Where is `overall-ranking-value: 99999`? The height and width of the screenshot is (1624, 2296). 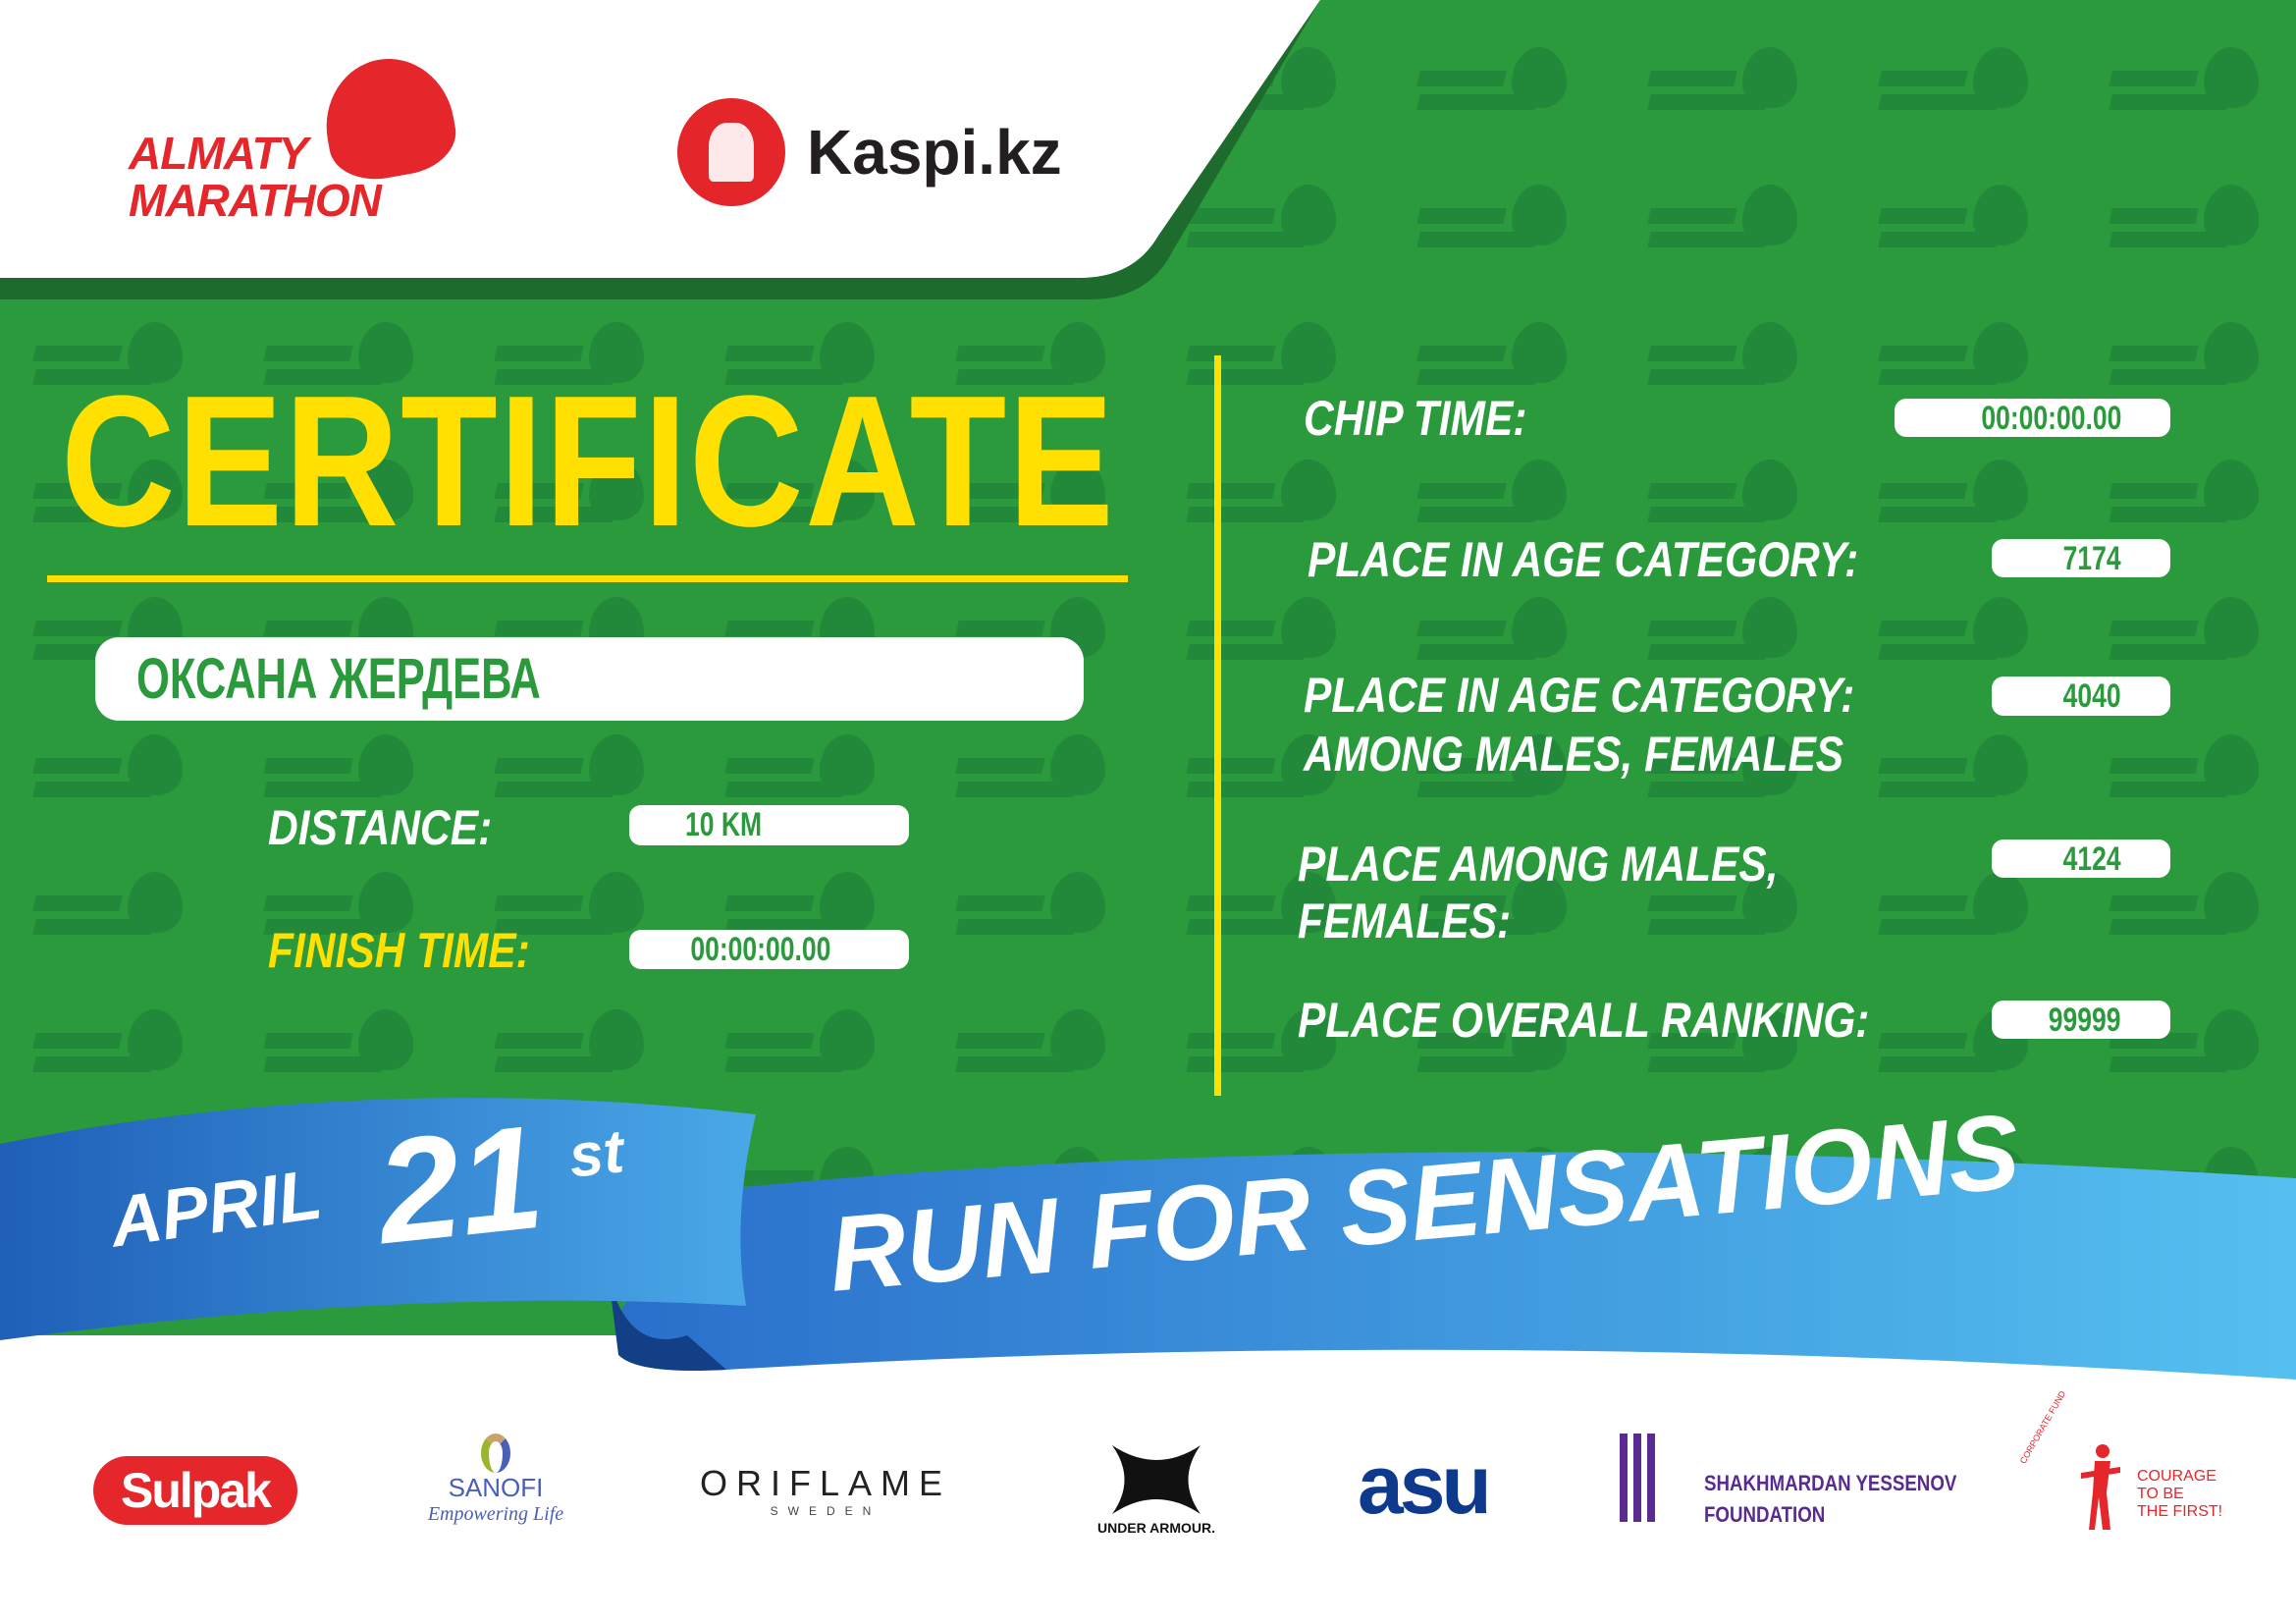
overall-ranking-value: 99999 is located at coordinates (2081, 1020).